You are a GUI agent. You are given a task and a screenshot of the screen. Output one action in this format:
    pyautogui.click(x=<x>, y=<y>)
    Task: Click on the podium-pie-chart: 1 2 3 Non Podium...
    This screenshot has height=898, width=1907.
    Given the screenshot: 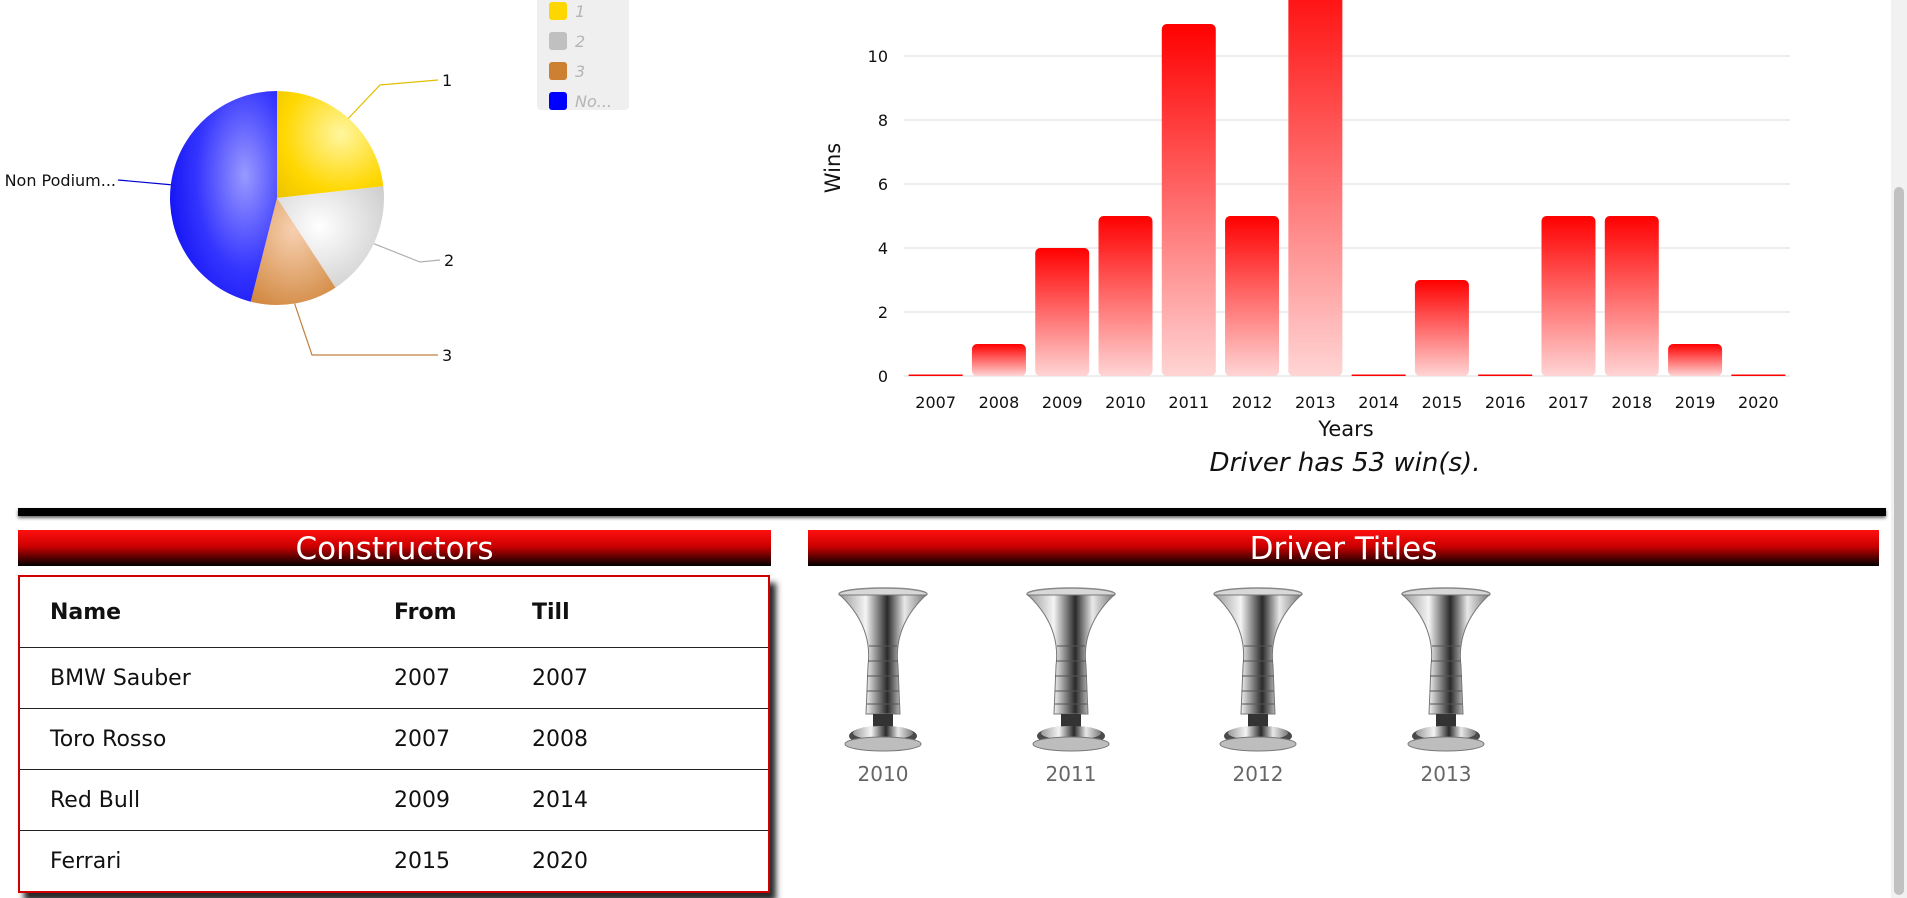 What is the action you would take?
    pyautogui.click(x=230, y=218)
    